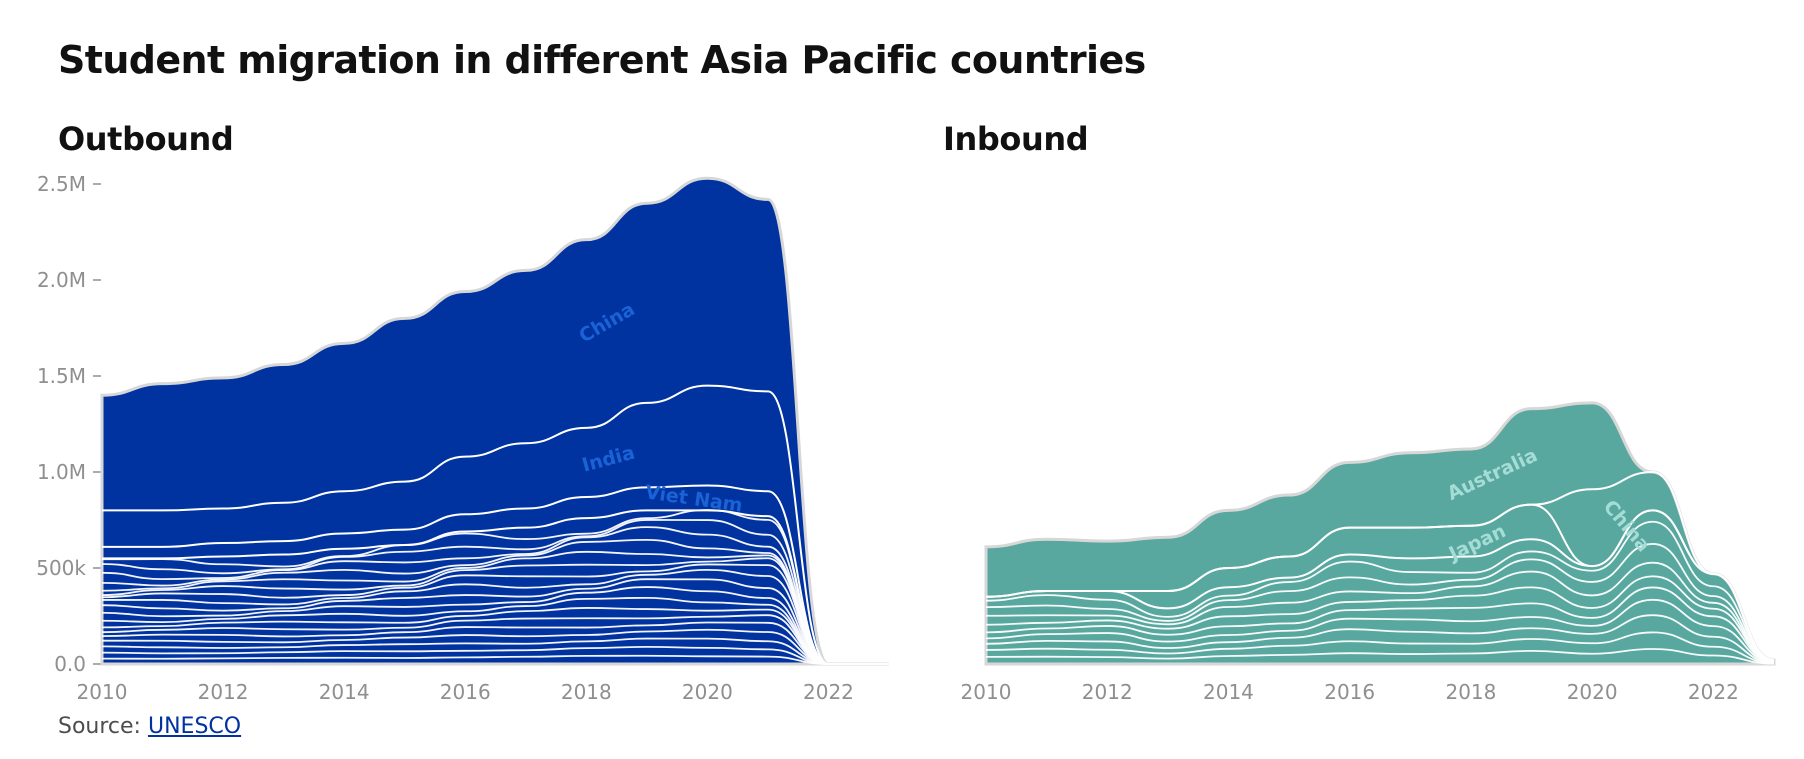  I want to click on source-link: UNESCO, so click(194, 726).